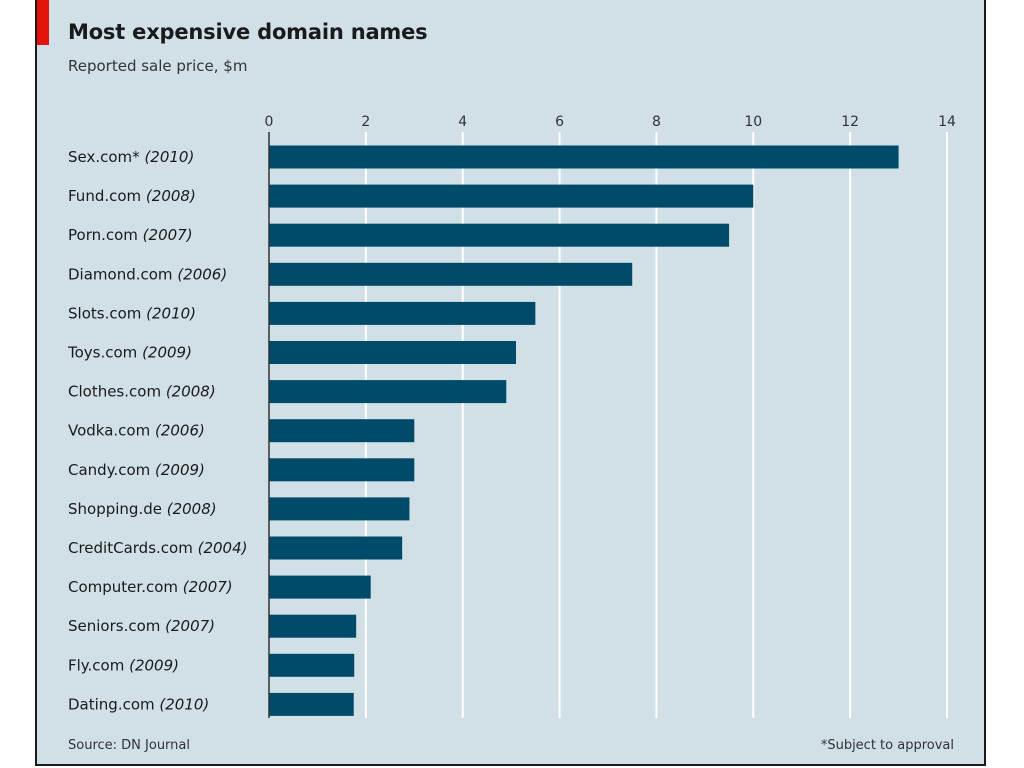 The image size is (1024, 768). I want to click on category-label-14: Dating.com (2010), so click(138, 704).